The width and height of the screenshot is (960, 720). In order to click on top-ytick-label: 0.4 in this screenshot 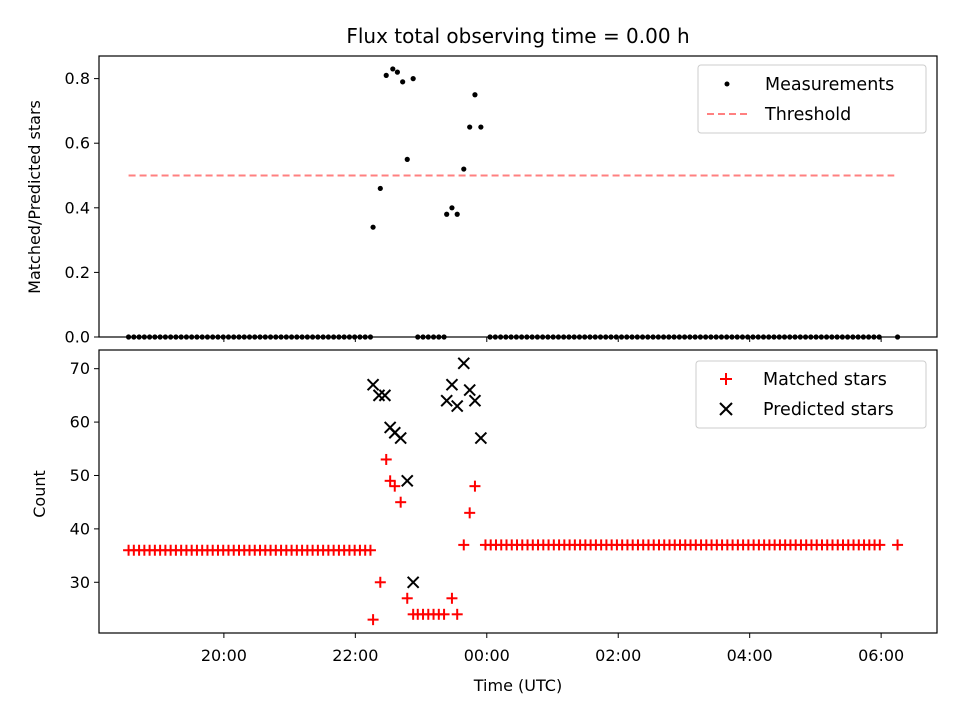, I will do `click(77, 207)`.